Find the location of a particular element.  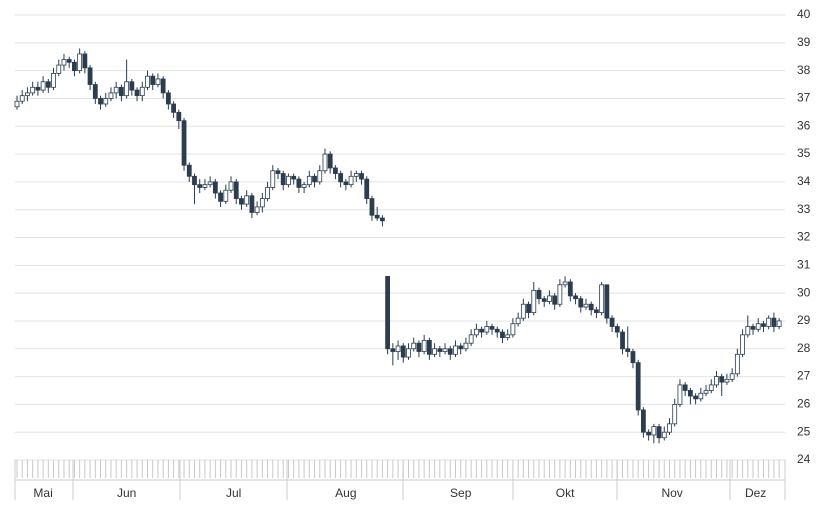

y-tick-label: 33 is located at coordinates (804, 209).